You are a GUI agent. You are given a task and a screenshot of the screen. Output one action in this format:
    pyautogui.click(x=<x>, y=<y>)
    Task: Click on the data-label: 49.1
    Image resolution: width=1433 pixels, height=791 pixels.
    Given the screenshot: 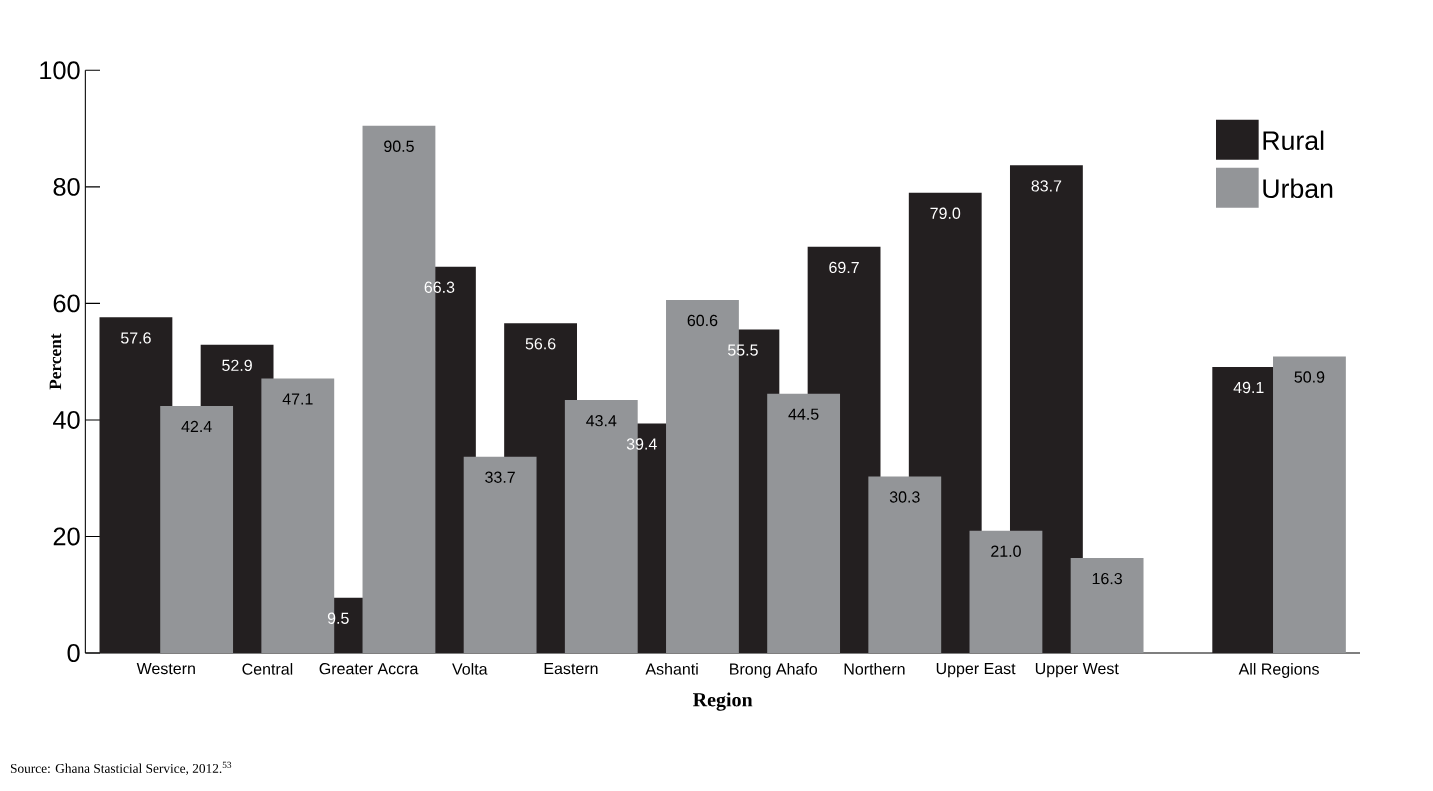 What is the action you would take?
    pyautogui.click(x=1248, y=387)
    